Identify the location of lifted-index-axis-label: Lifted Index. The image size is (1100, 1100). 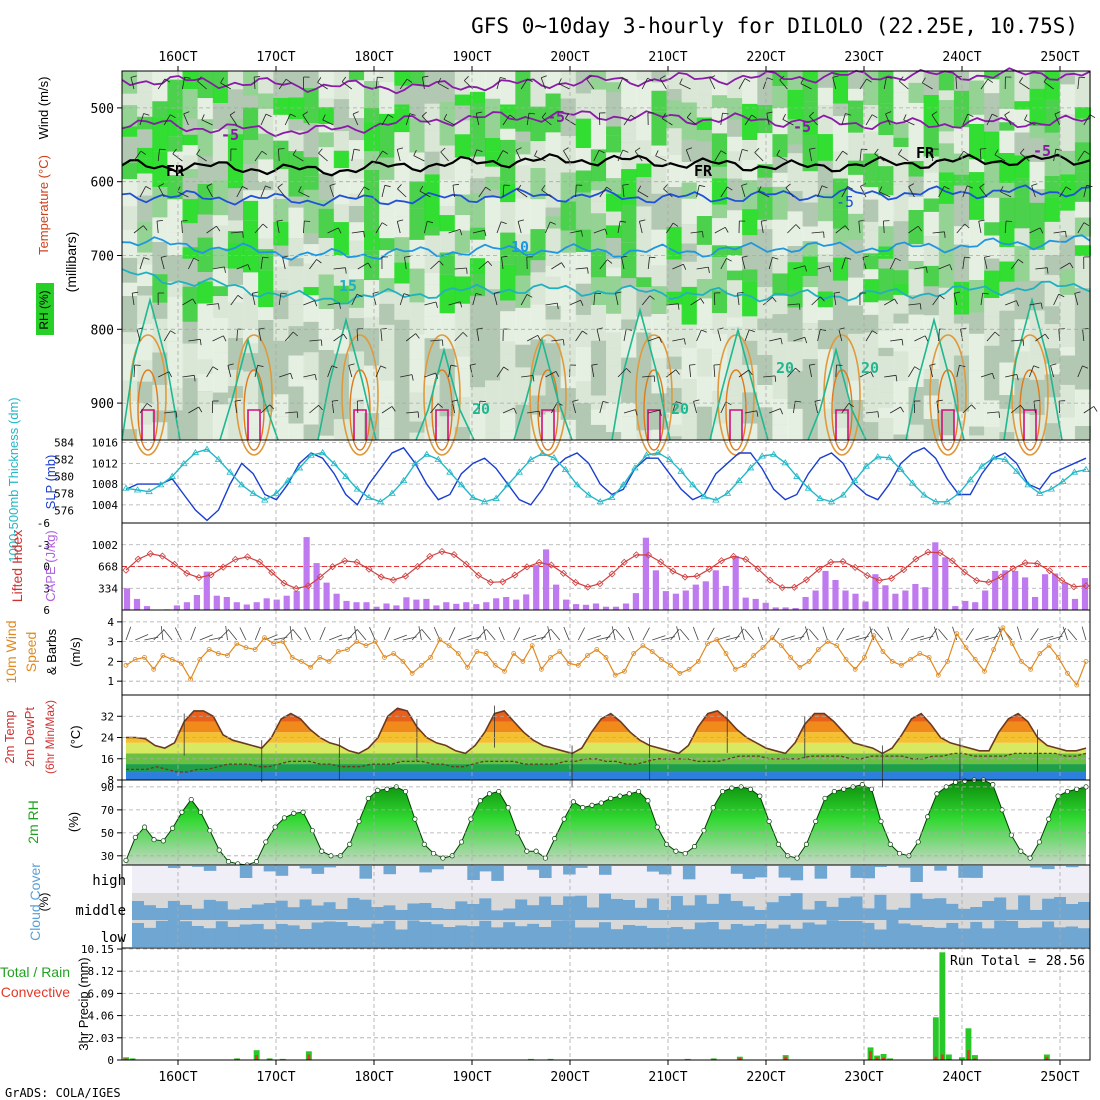
(17, 566).